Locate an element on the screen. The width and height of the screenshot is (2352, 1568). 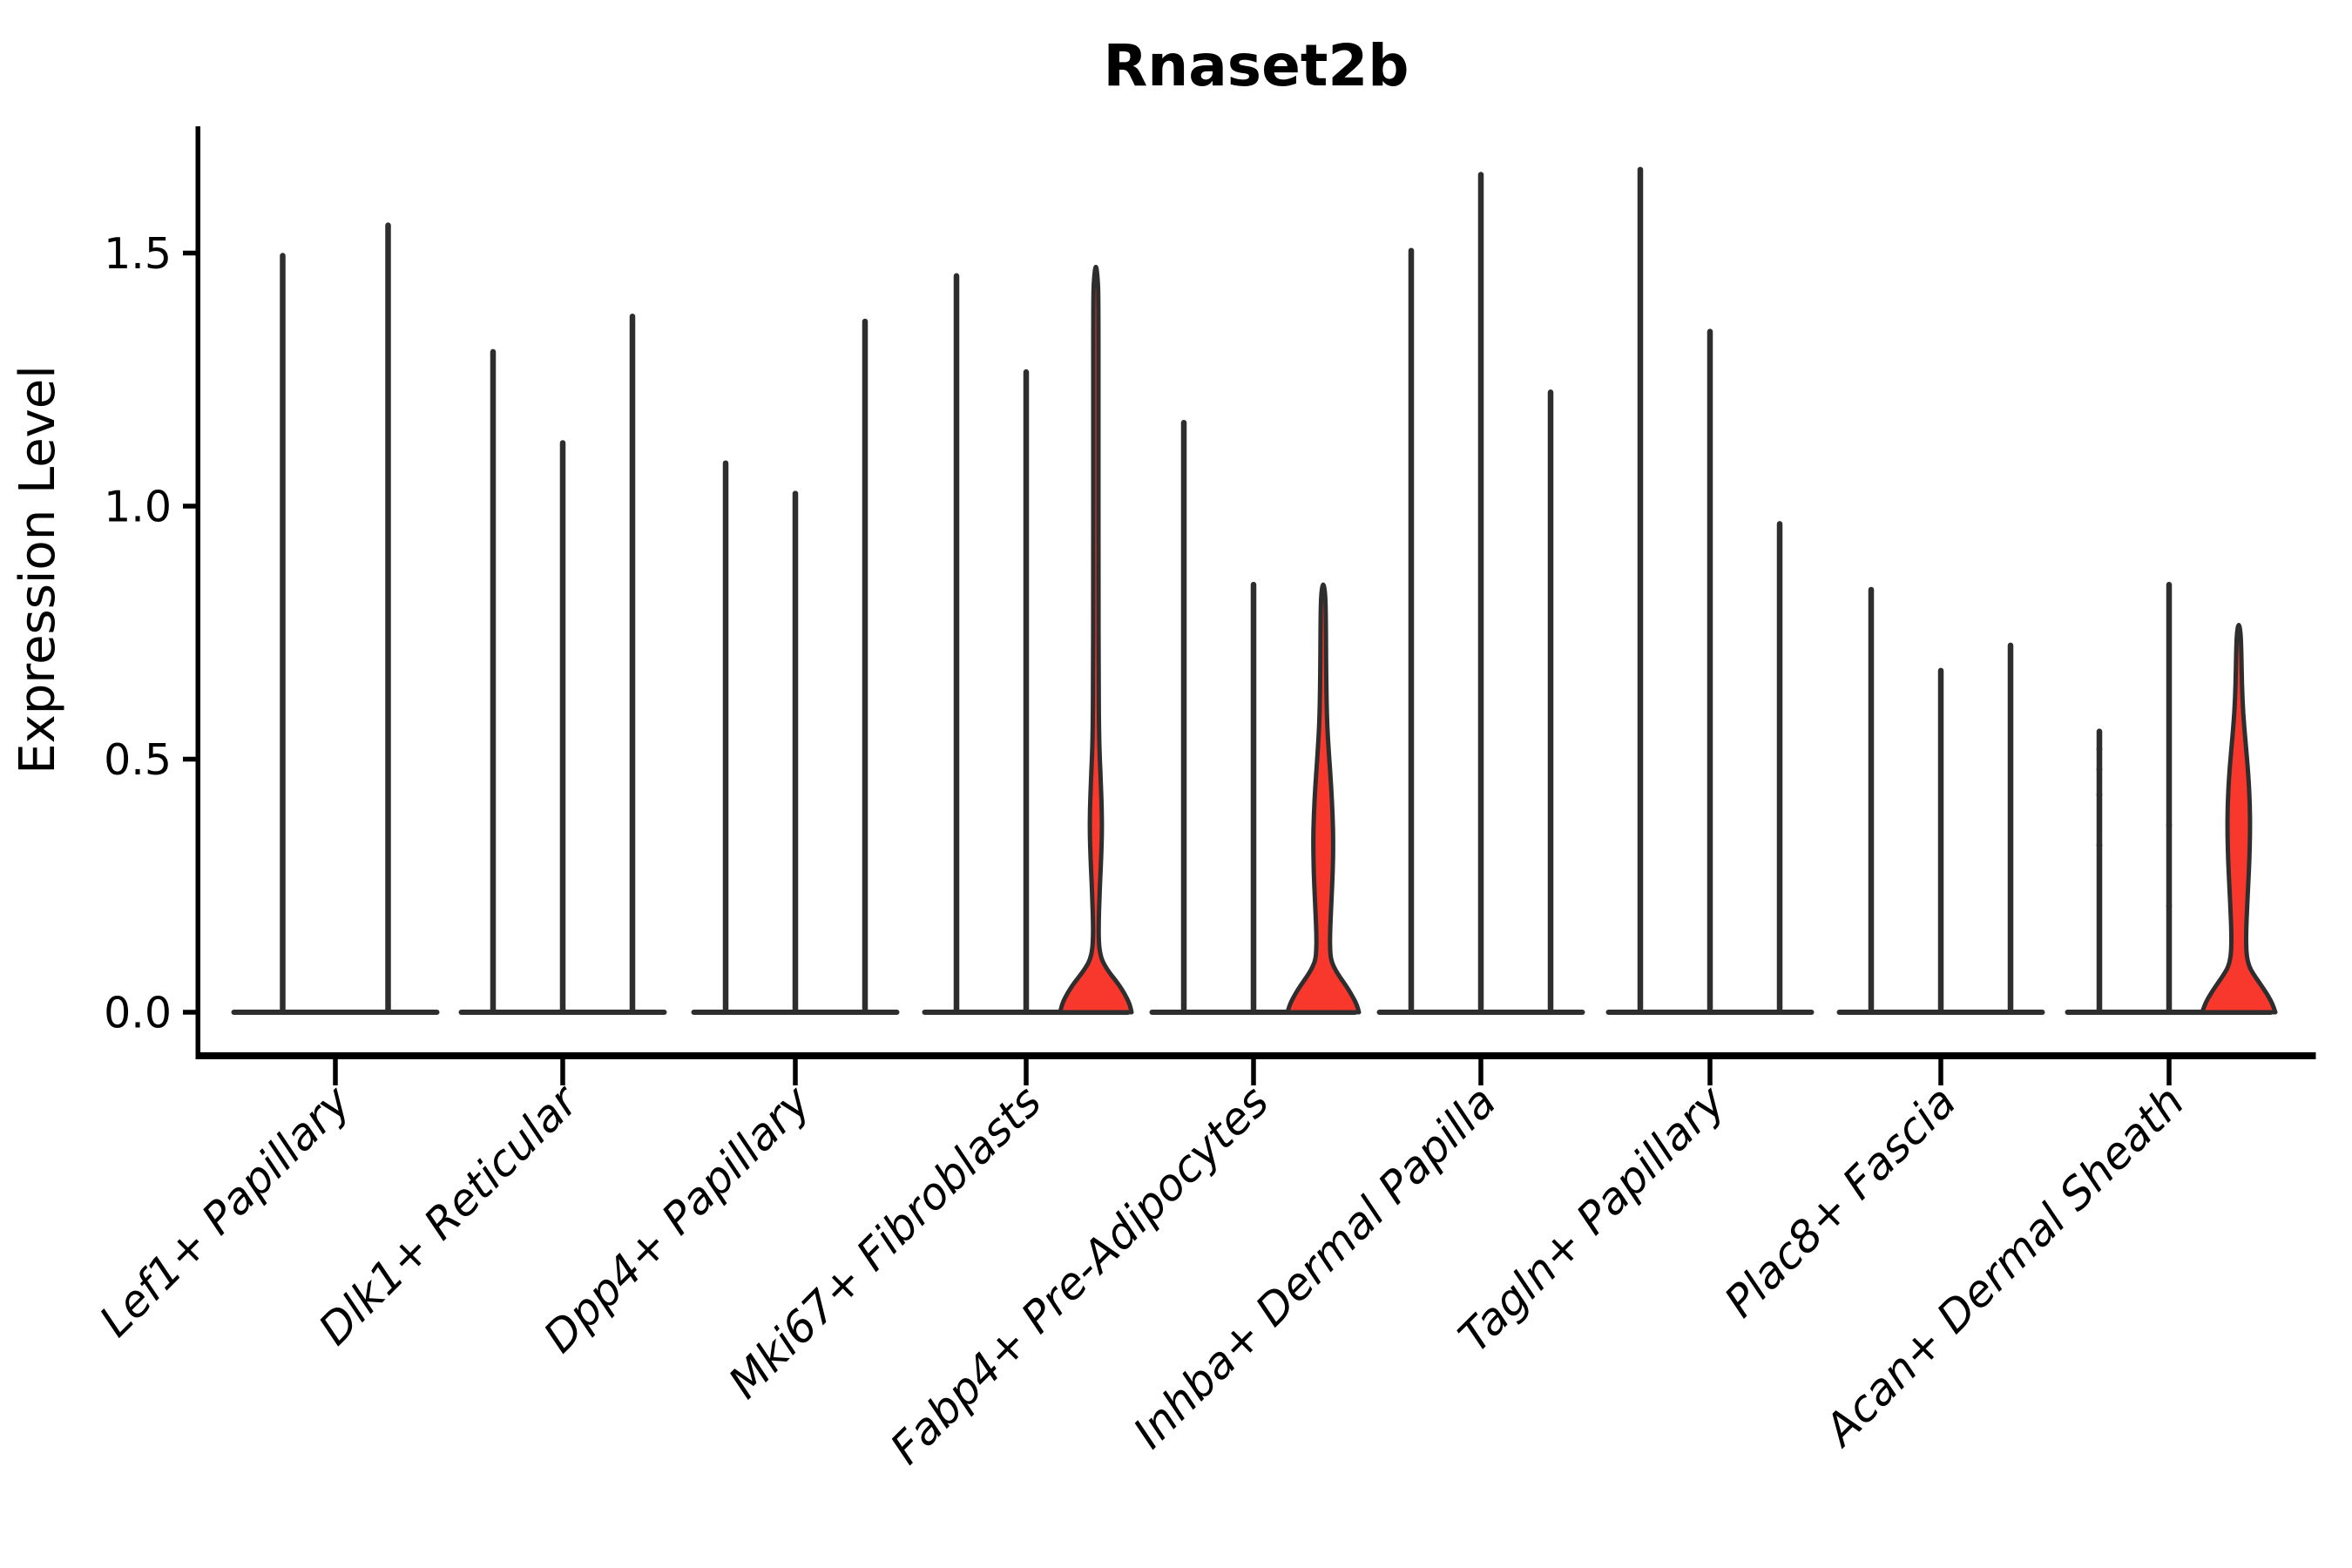
x-axis-category-label: Fabp4+ Pre-Adipocytes is located at coordinates (1080, 1275).